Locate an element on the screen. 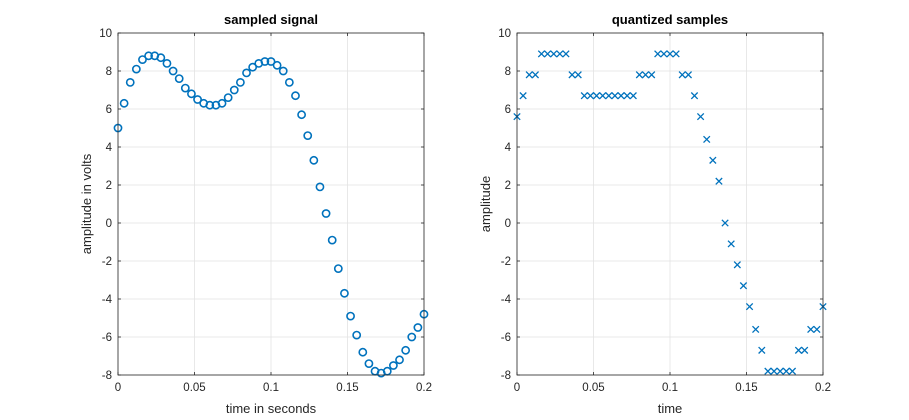  sampled-signal-y-tick-label: -4 is located at coordinates (107, 300).